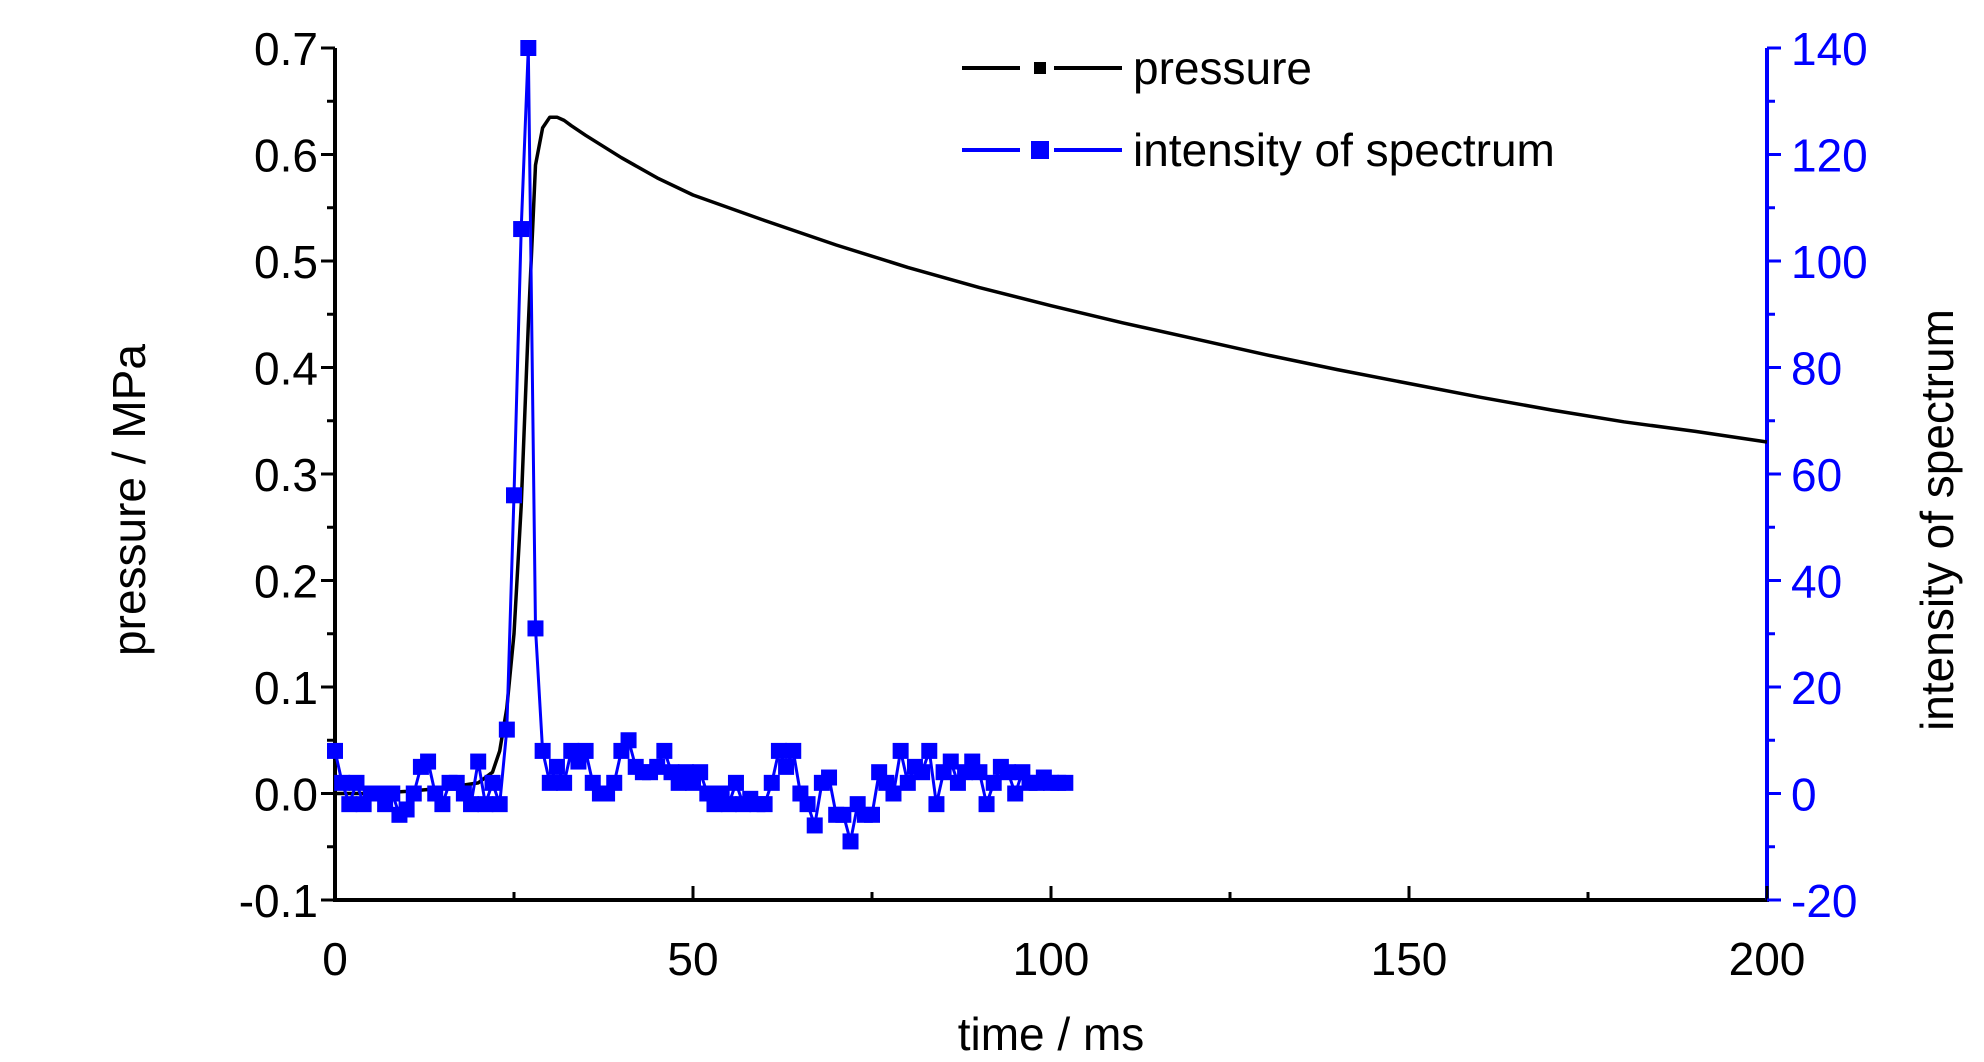 The height and width of the screenshot is (1062, 1984). What do you see at coordinates (335, 959) in the screenshot?
I see `x-tick-label: 0` at bounding box center [335, 959].